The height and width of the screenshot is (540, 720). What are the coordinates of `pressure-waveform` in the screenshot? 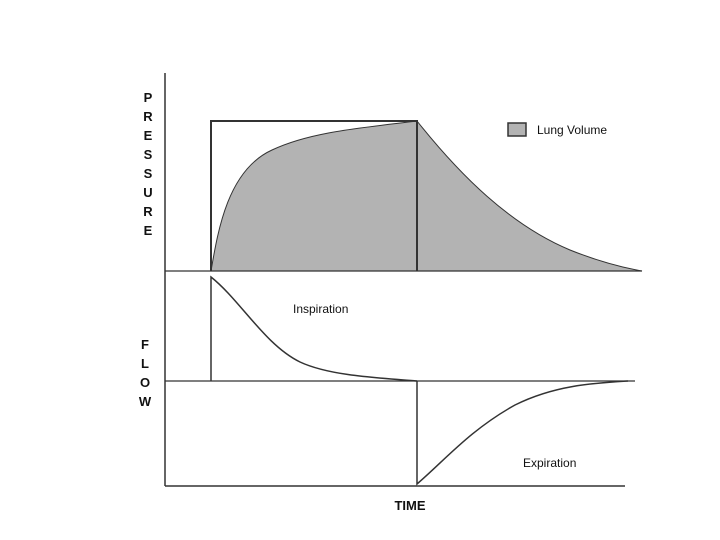 It's located at (314, 195).